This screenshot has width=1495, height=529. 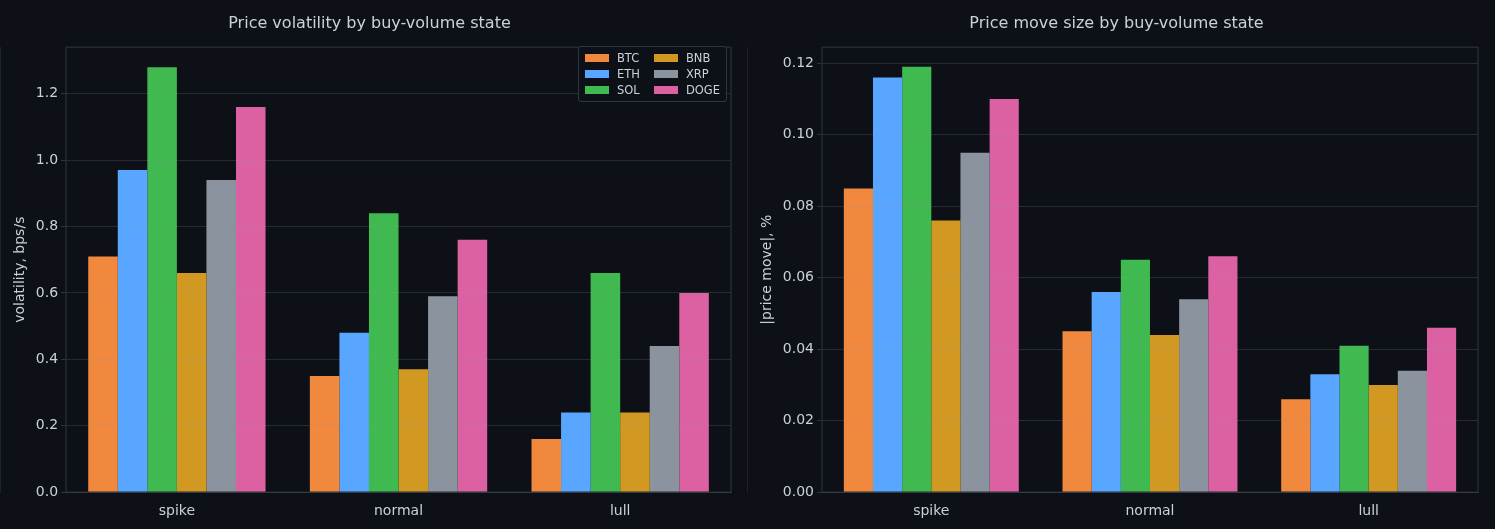 I want to click on legend-label: XRP, so click(x=697, y=74).